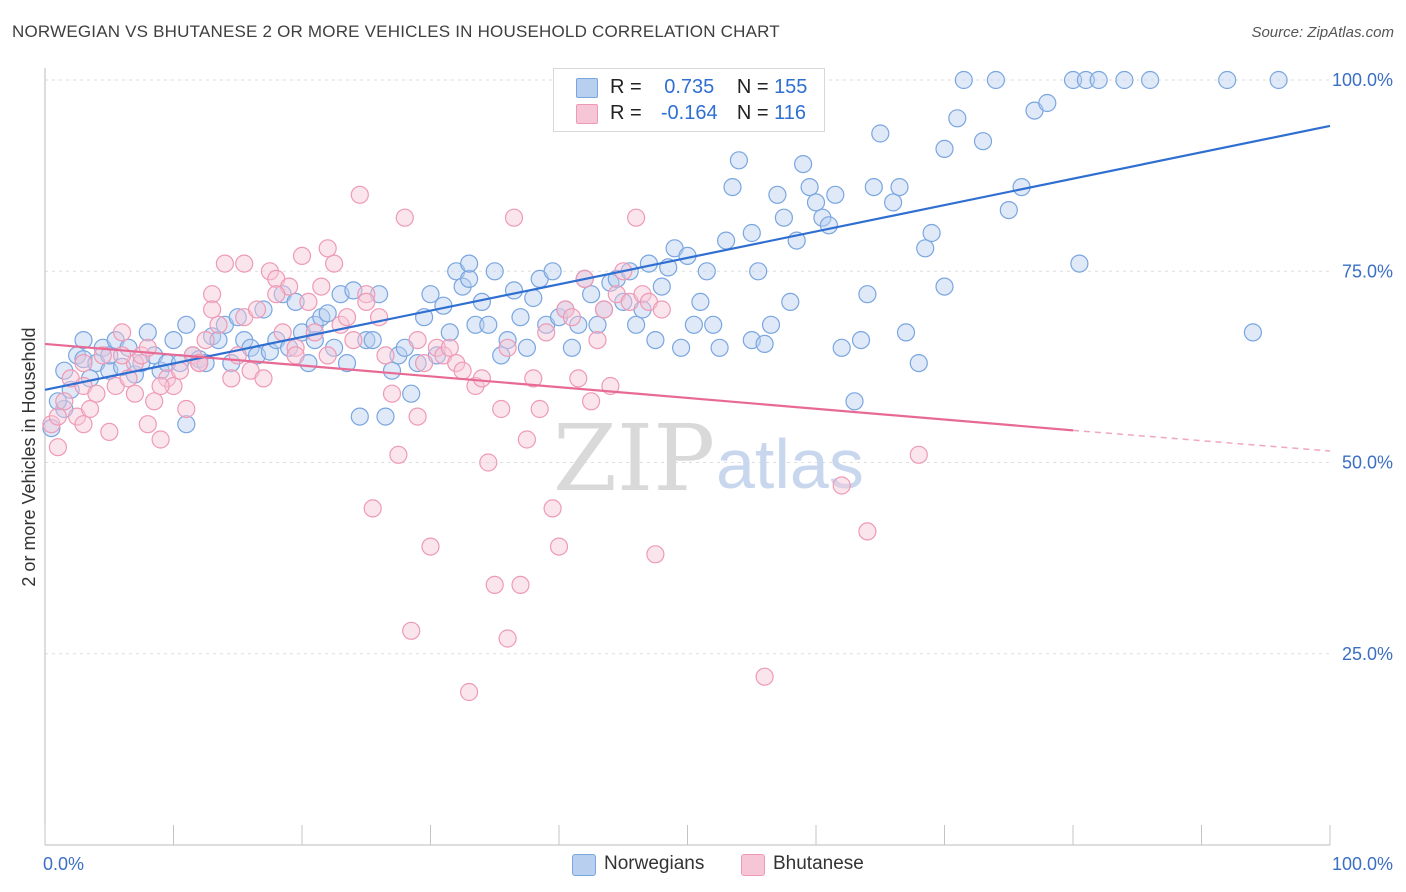 The height and width of the screenshot is (892, 1406). Describe the element at coordinates (1322, 32) in the screenshot. I see `source-label: Source: ZipAtlas.com` at that location.